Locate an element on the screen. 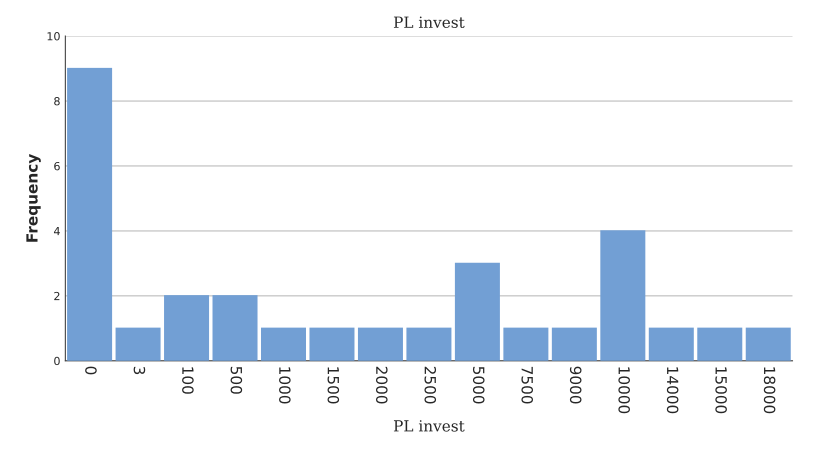  x-tick-label: 0 is located at coordinates (91, 370).